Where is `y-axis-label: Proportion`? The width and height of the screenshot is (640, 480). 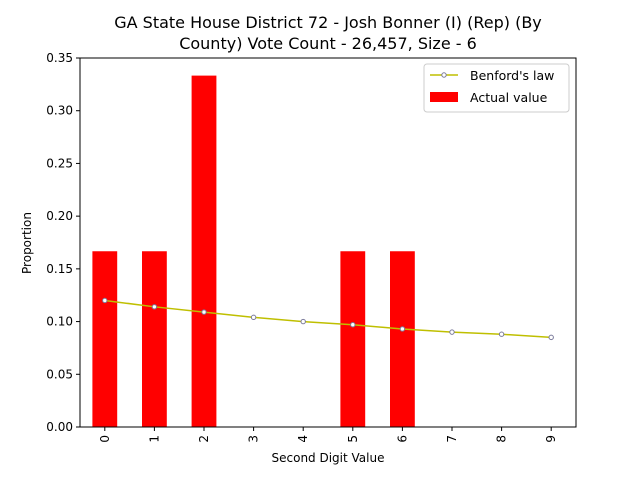 y-axis-label: Proportion is located at coordinates (27, 243).